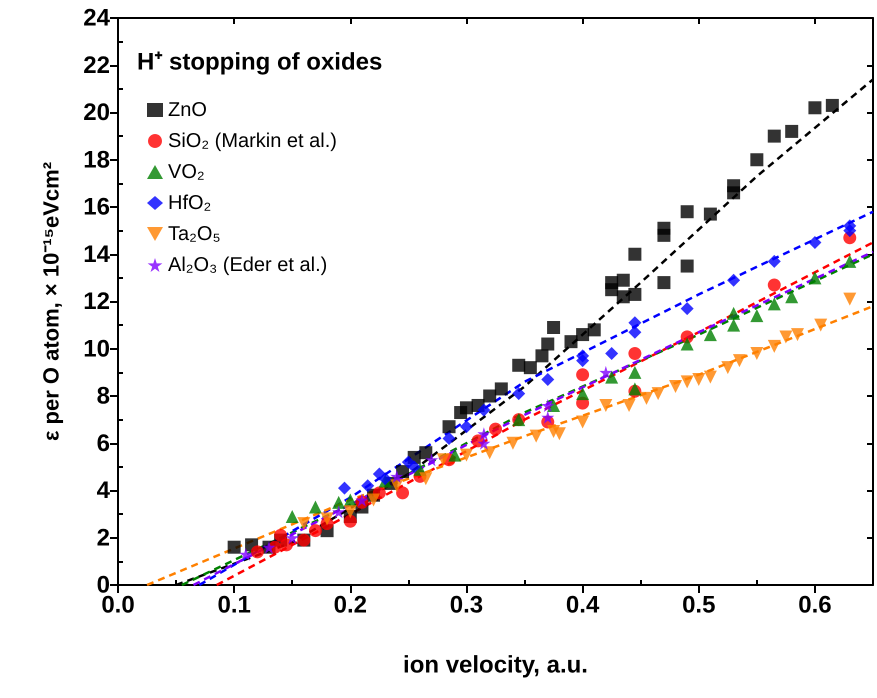  Describe the element at coordinates (234, 605) in the screenshot. I see `x-tick-label: 0.1` at that location.